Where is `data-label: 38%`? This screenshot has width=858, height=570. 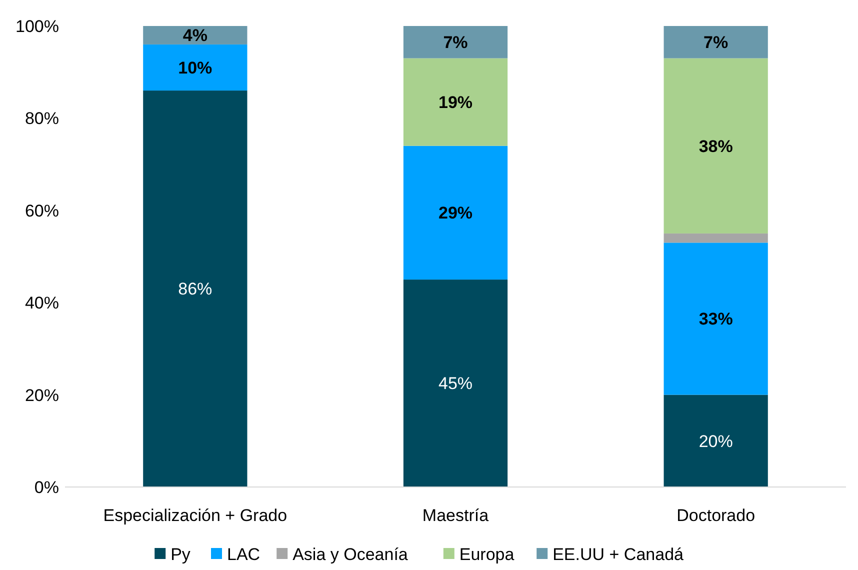 data-label: 38% is located at coordinates (715, 146).